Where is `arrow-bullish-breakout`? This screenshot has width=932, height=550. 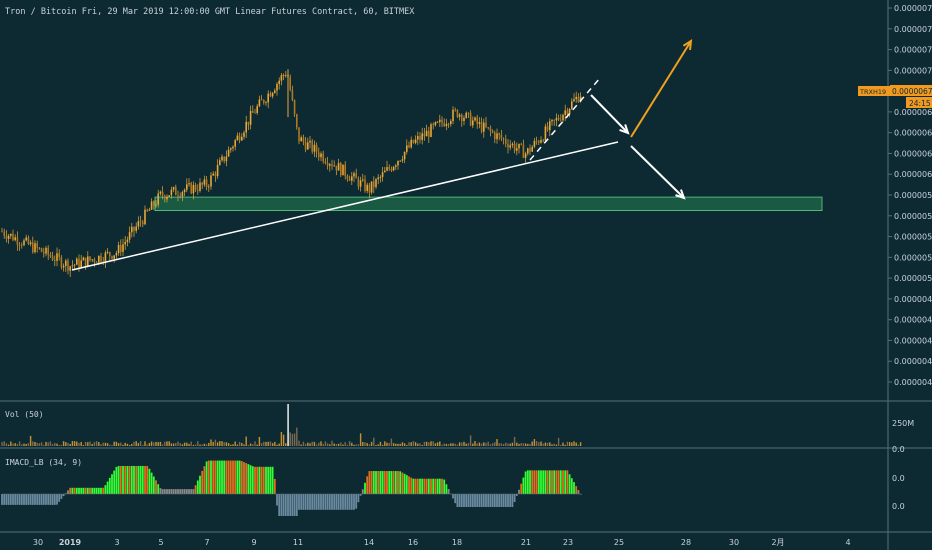 arrow-bullish-breakout is located at coordinates (661, 89).